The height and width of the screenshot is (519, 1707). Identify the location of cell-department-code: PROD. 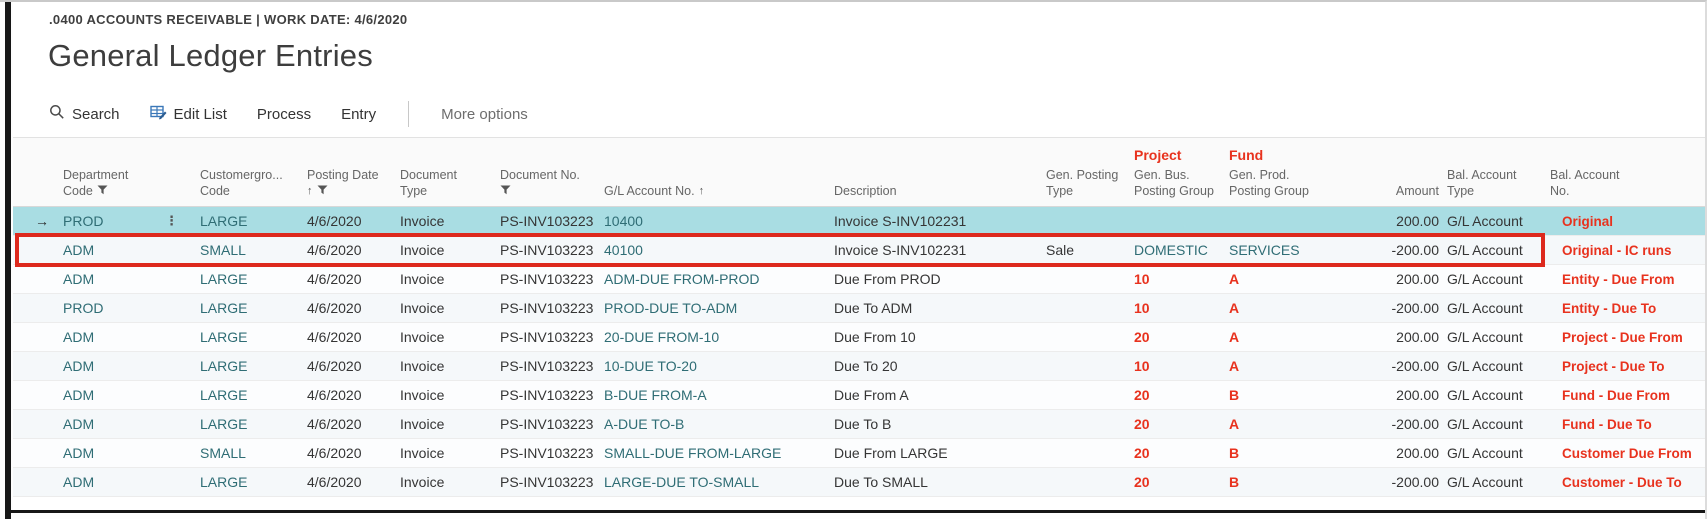
(83, 308).